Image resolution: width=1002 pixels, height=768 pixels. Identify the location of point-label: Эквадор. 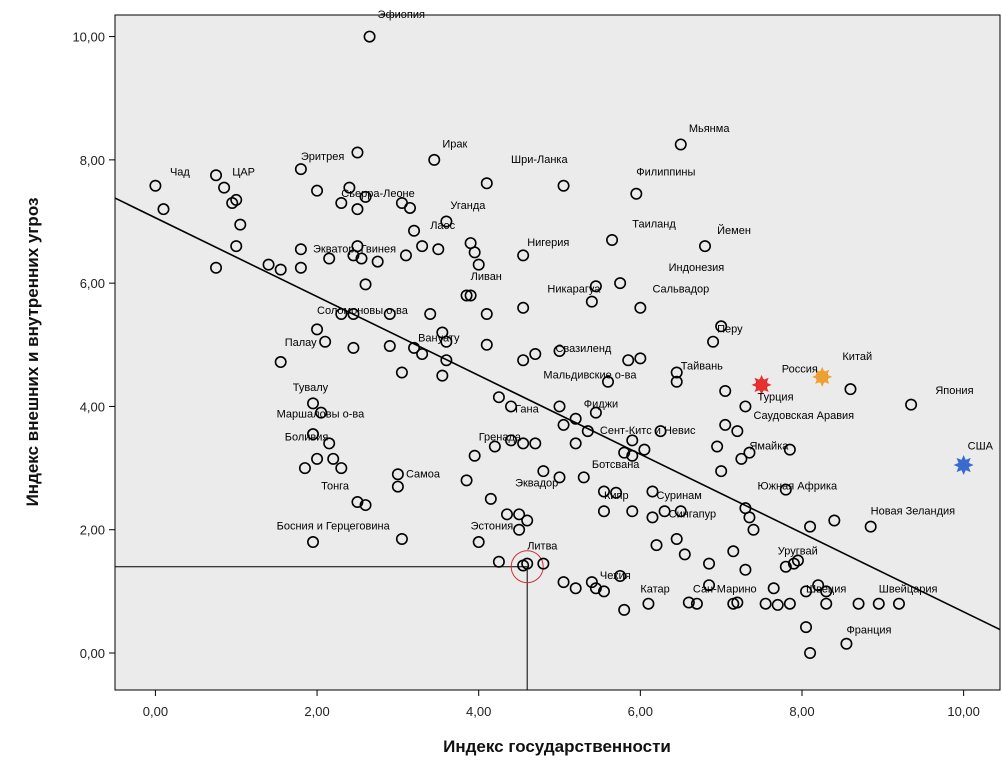
(536, 484).